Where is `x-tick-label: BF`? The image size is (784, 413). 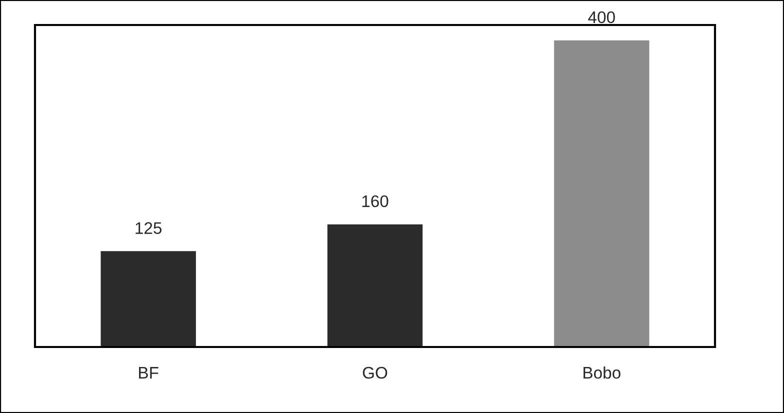
x-tick-label: BF is located at coordinates (148, 373).